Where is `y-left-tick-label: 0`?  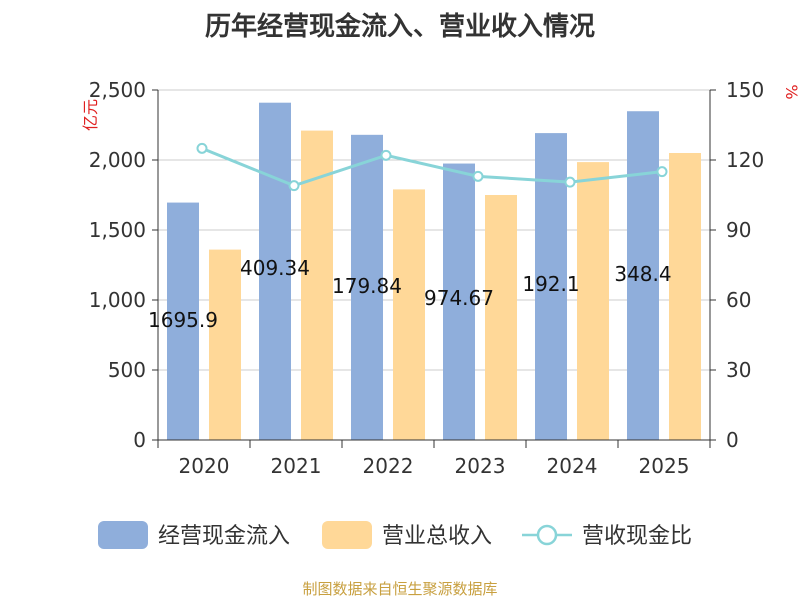 y-left-tick-label: 0 is located at coordinates (139, 440).